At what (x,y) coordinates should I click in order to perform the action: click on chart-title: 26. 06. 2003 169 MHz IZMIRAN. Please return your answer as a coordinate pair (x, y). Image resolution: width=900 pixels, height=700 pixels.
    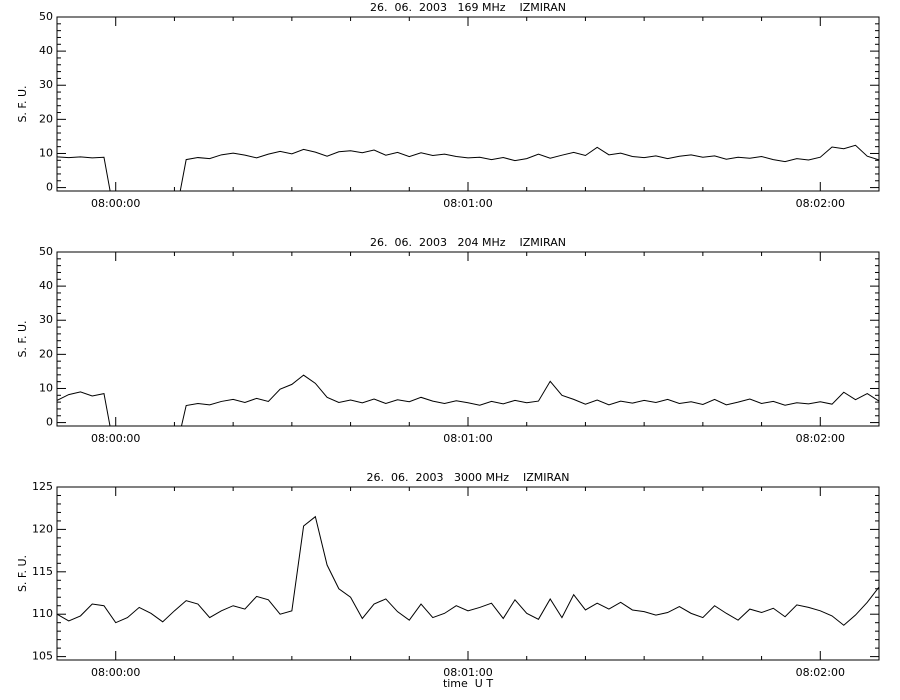
    Looking at the image, I should click on (468, 7).